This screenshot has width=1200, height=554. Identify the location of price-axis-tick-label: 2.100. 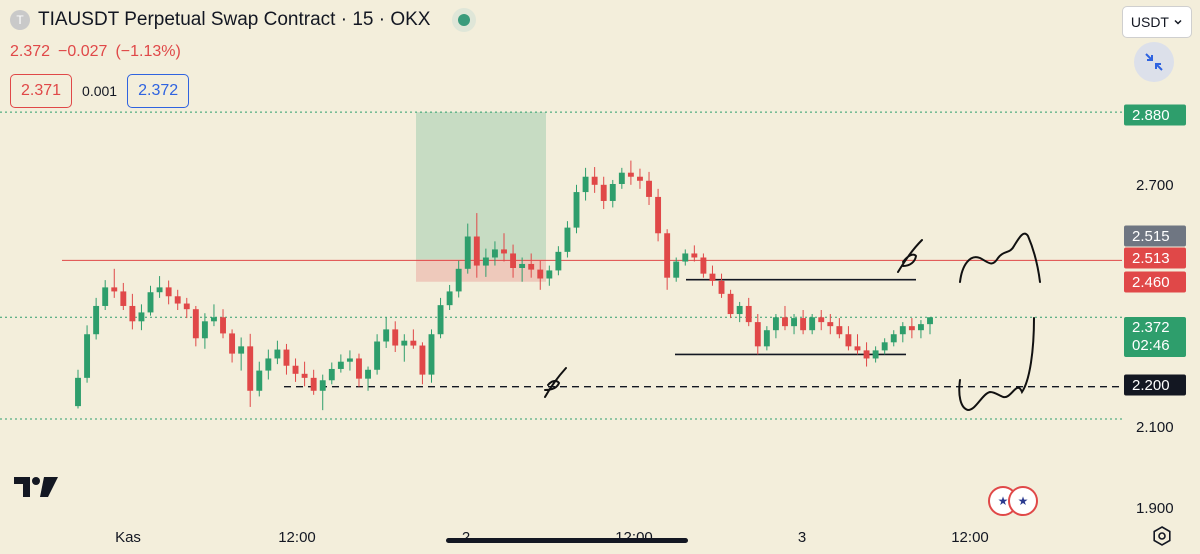
(1155, 427).